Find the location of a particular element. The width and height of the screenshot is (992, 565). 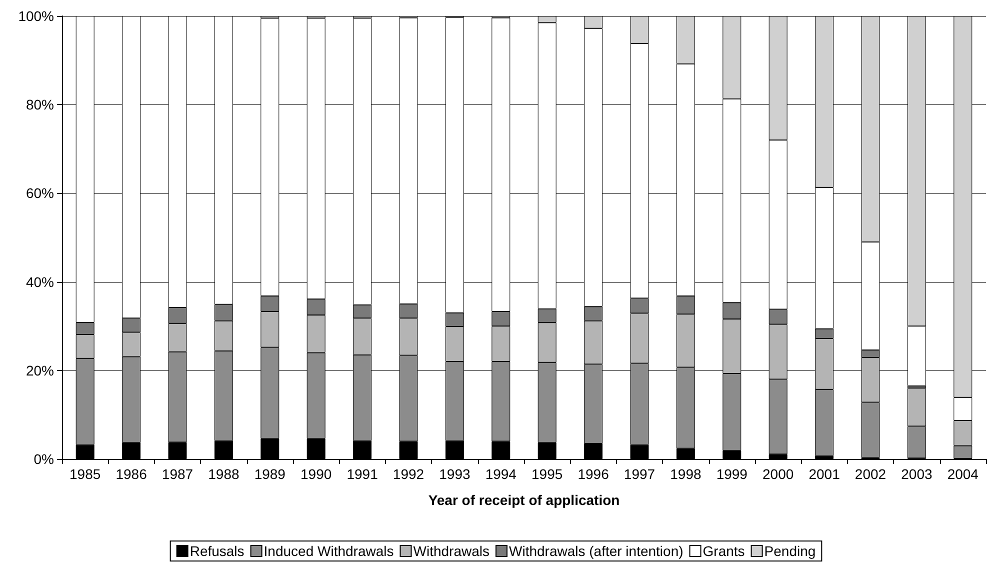

x-axis-title: Year of receipt of application is located at coordinates (524, 500).